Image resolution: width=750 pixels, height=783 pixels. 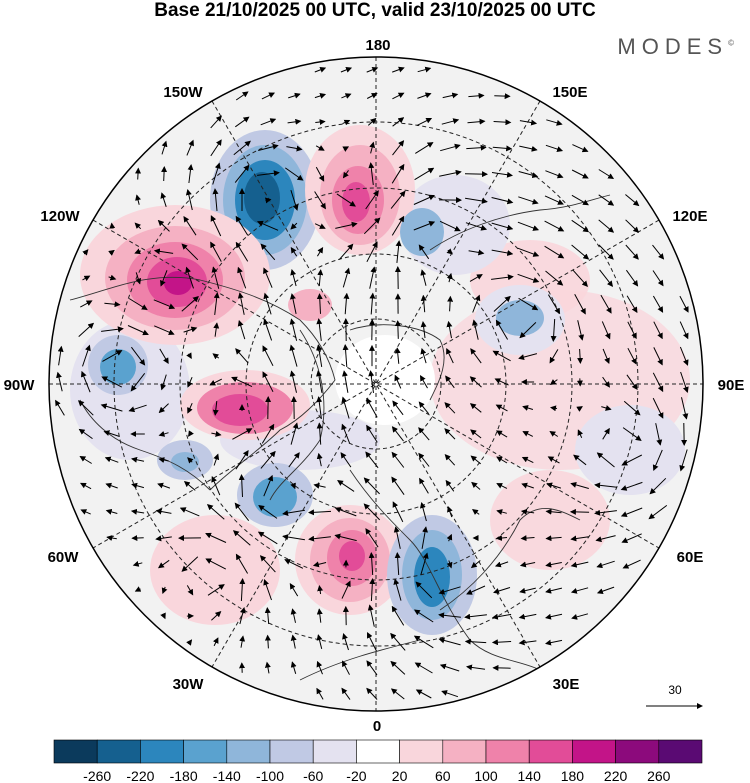 I want to click on wind-scale: 30, so click(x=674, y=696).